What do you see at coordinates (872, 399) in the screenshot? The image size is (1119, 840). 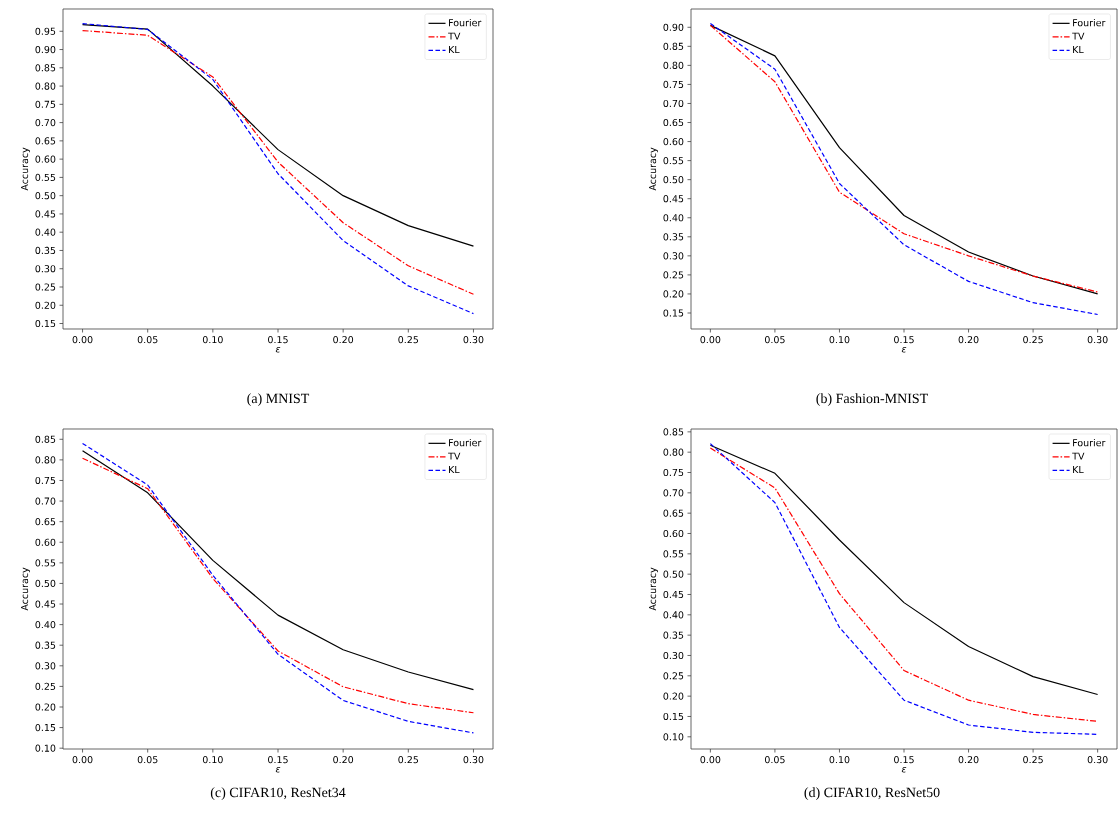 I see `text: (b) Fashion-MNIST` at bounding box center [872, 399].